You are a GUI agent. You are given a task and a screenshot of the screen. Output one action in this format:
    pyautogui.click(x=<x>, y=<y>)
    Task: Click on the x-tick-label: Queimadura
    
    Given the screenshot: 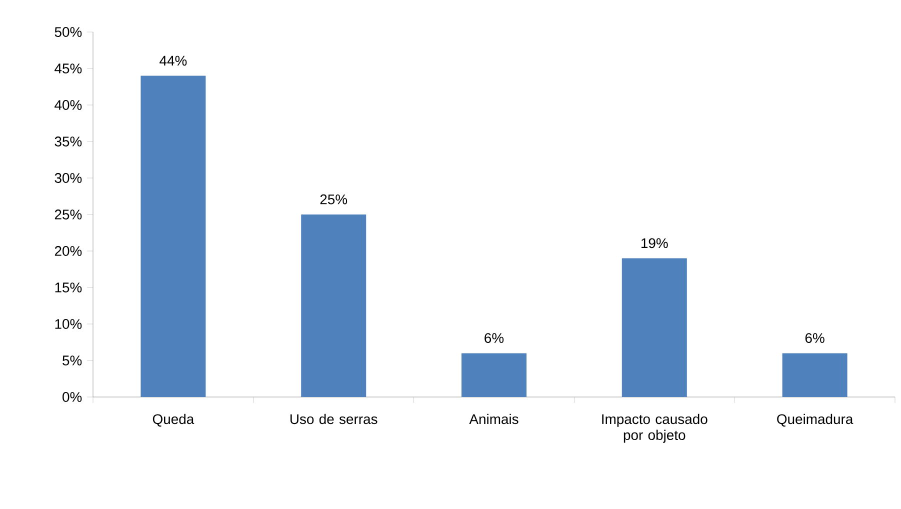 What is the action you would take?
    pyautogui.click(x=815, y=420)
    